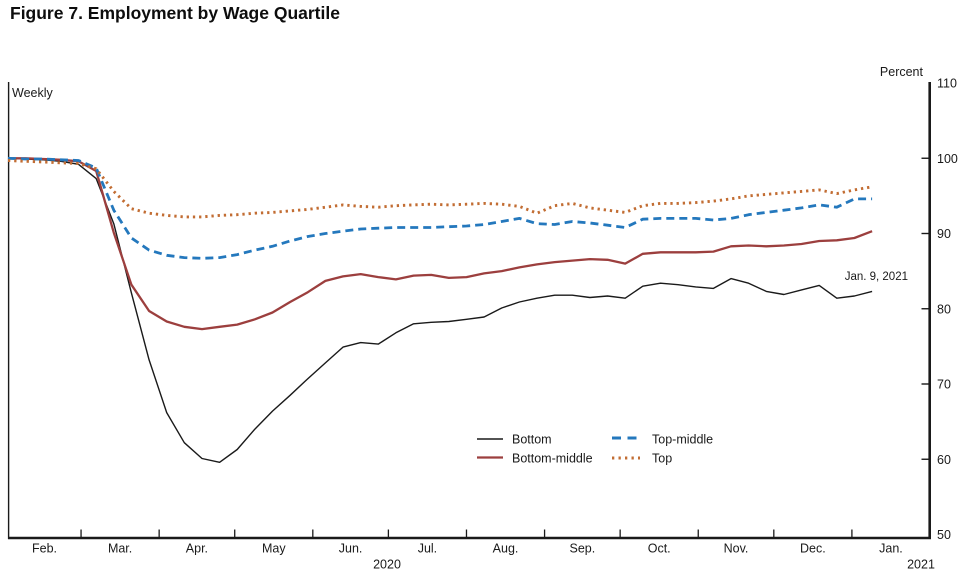 The width and height of the screenshot is (959, 581). Describe the element at coordinates (44, 549) in the screenshot. I see `x-month-label: Feb.` at that location.